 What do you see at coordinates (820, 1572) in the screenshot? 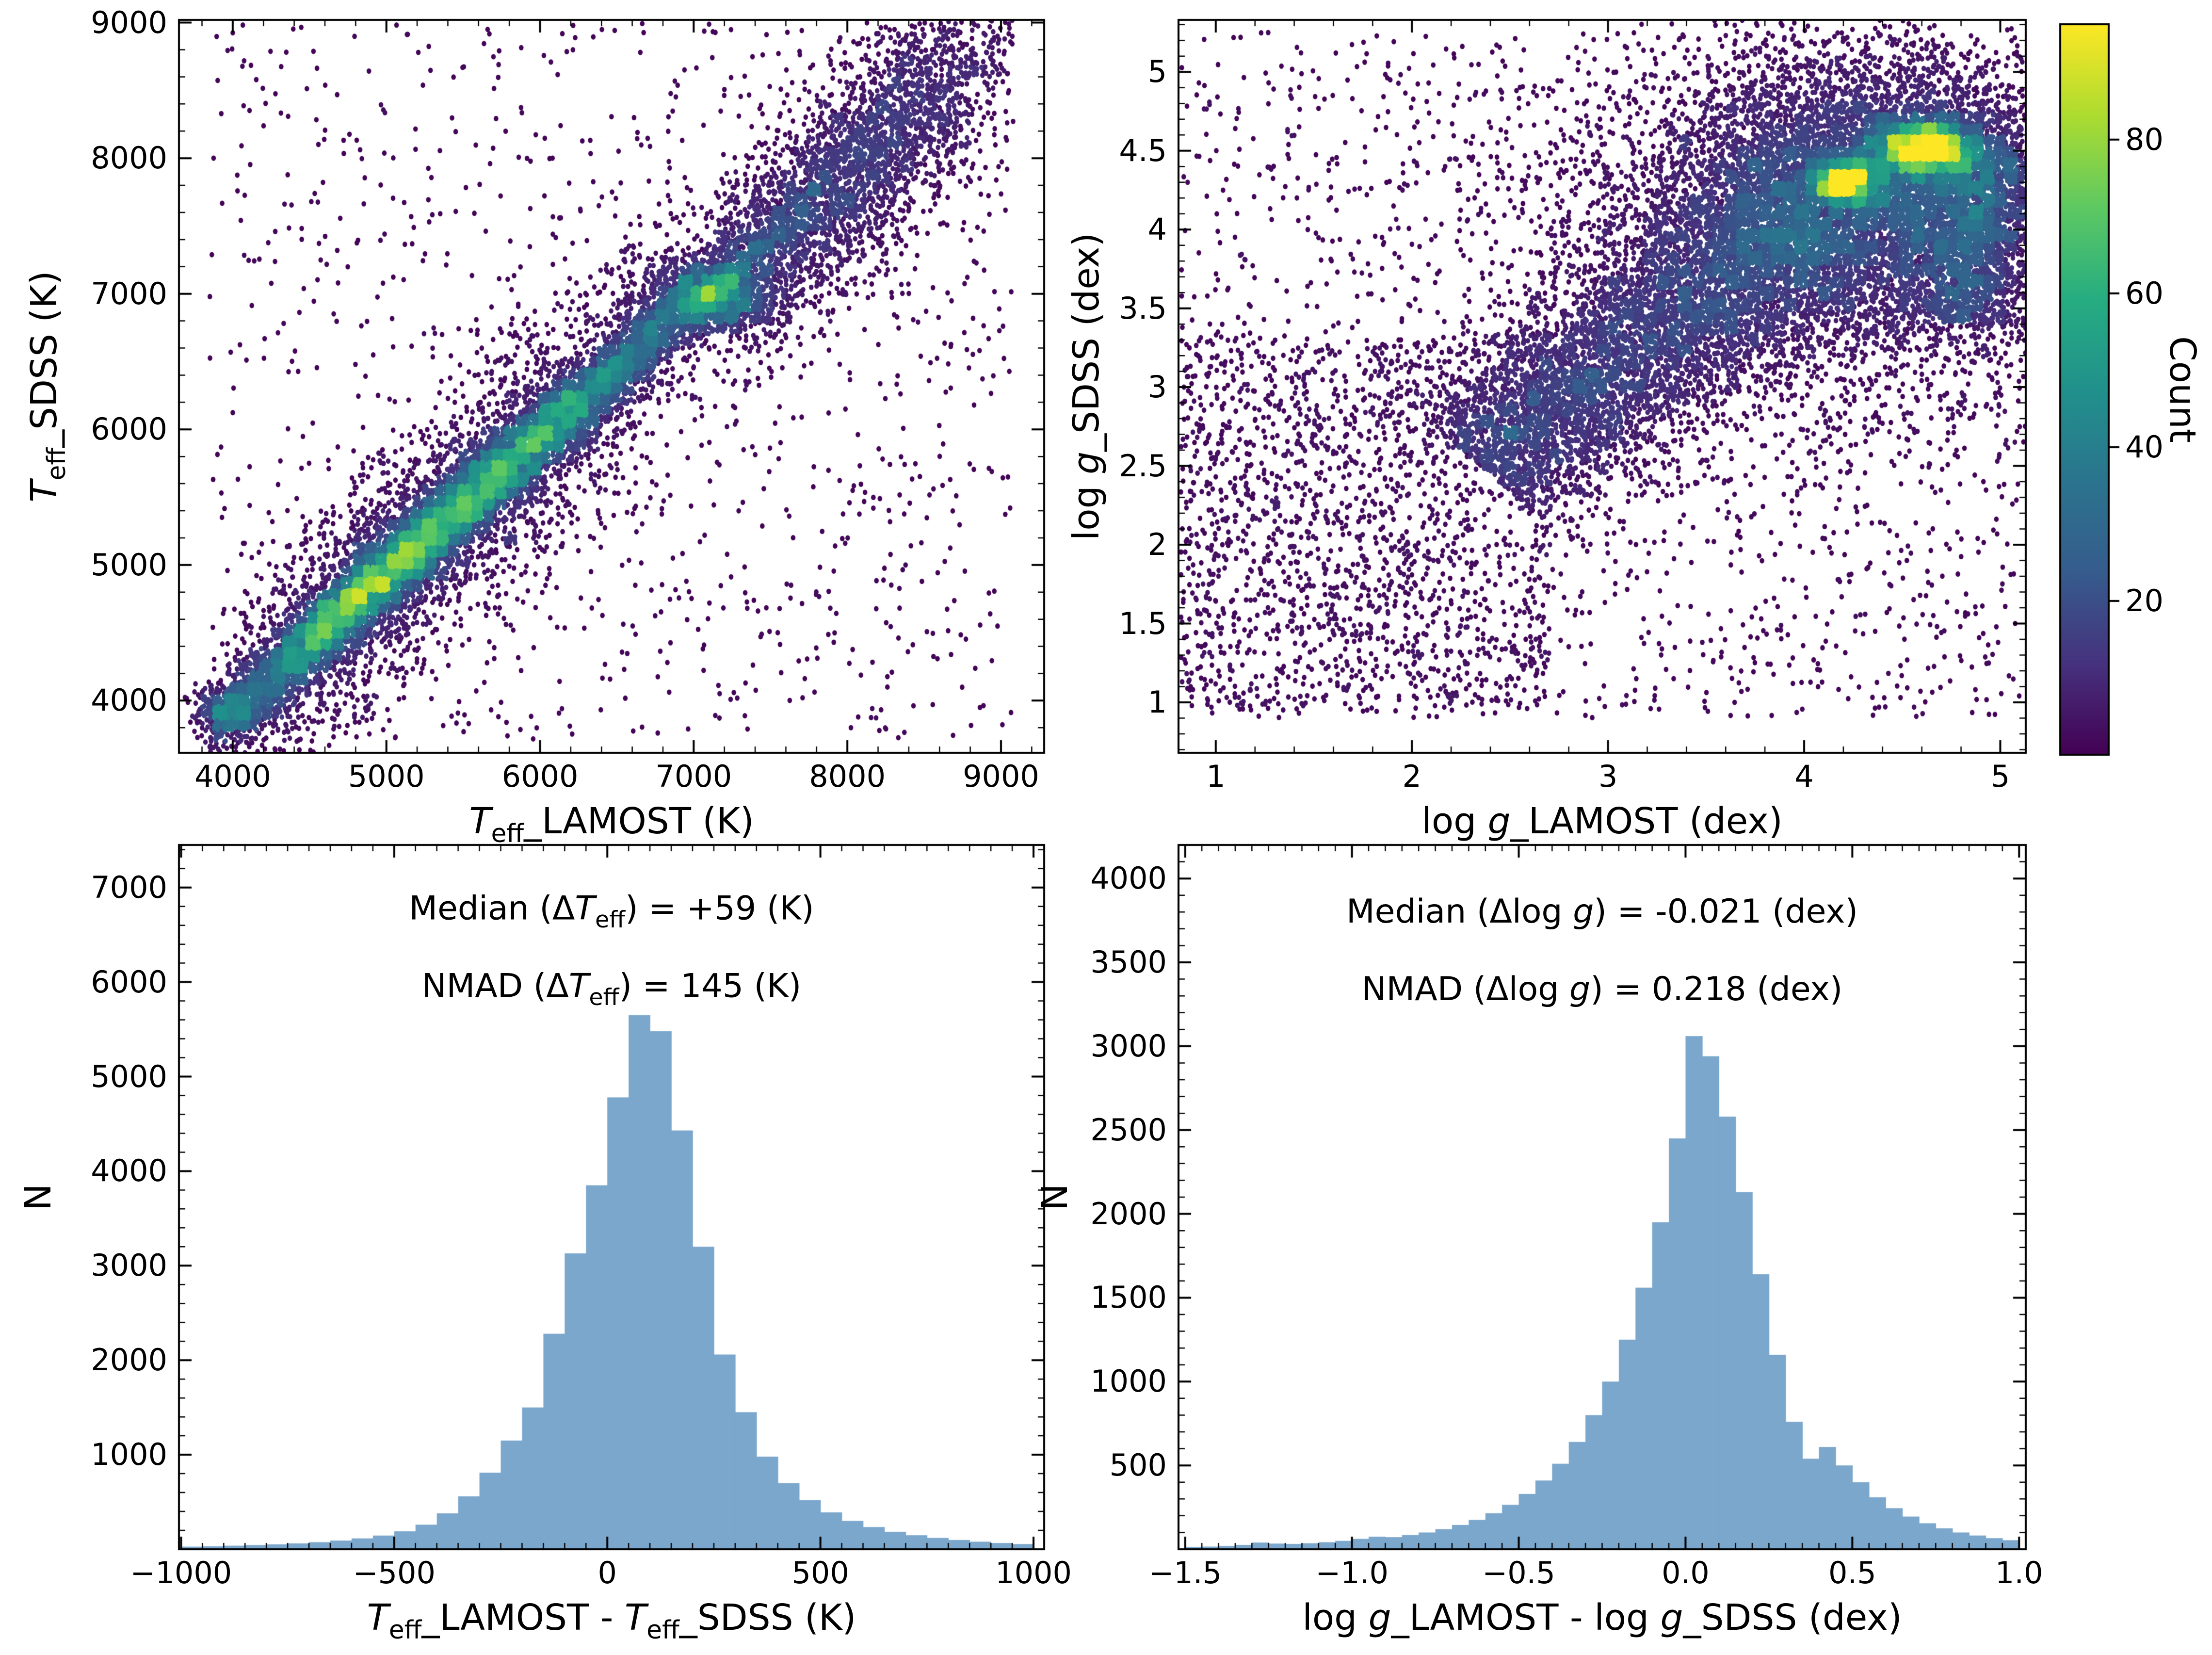
I see `dteff-hist-xtick-500: 500` at bounding box center [820, 1572].